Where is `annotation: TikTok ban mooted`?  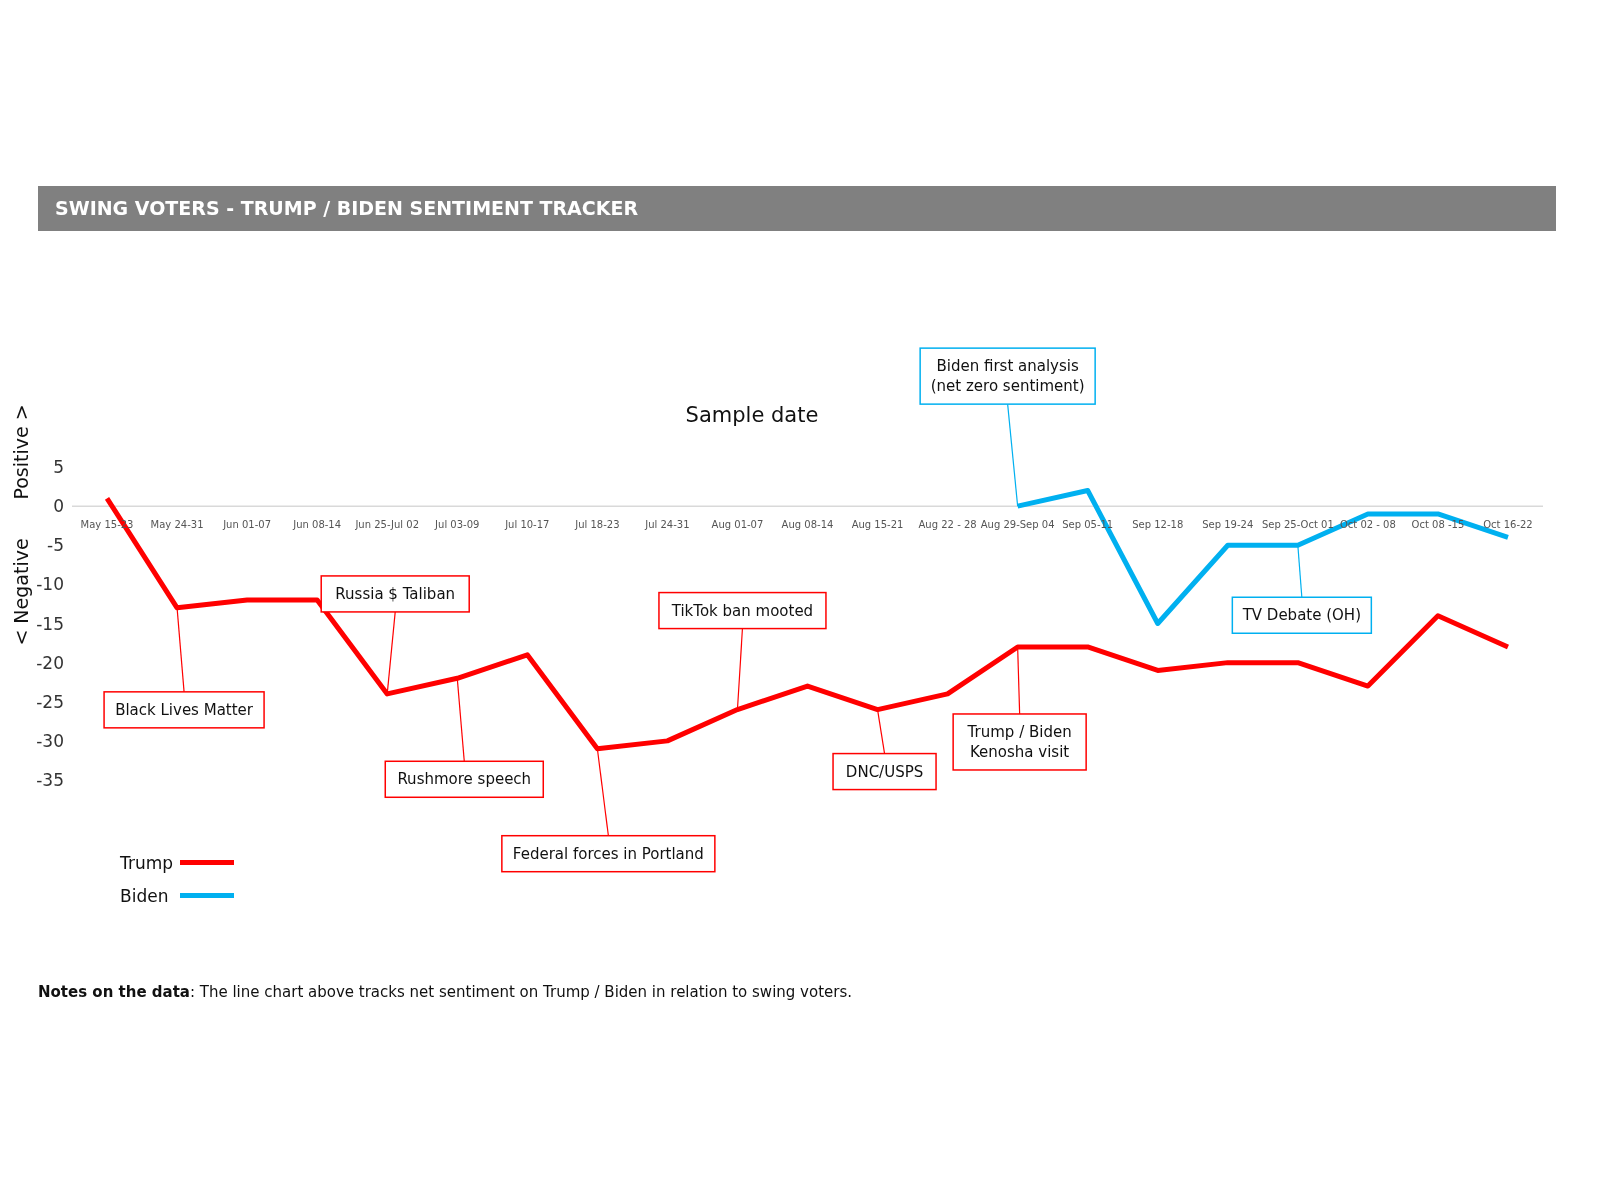
annotation: TikTok ban mooted is located at coordinates (742, 610).